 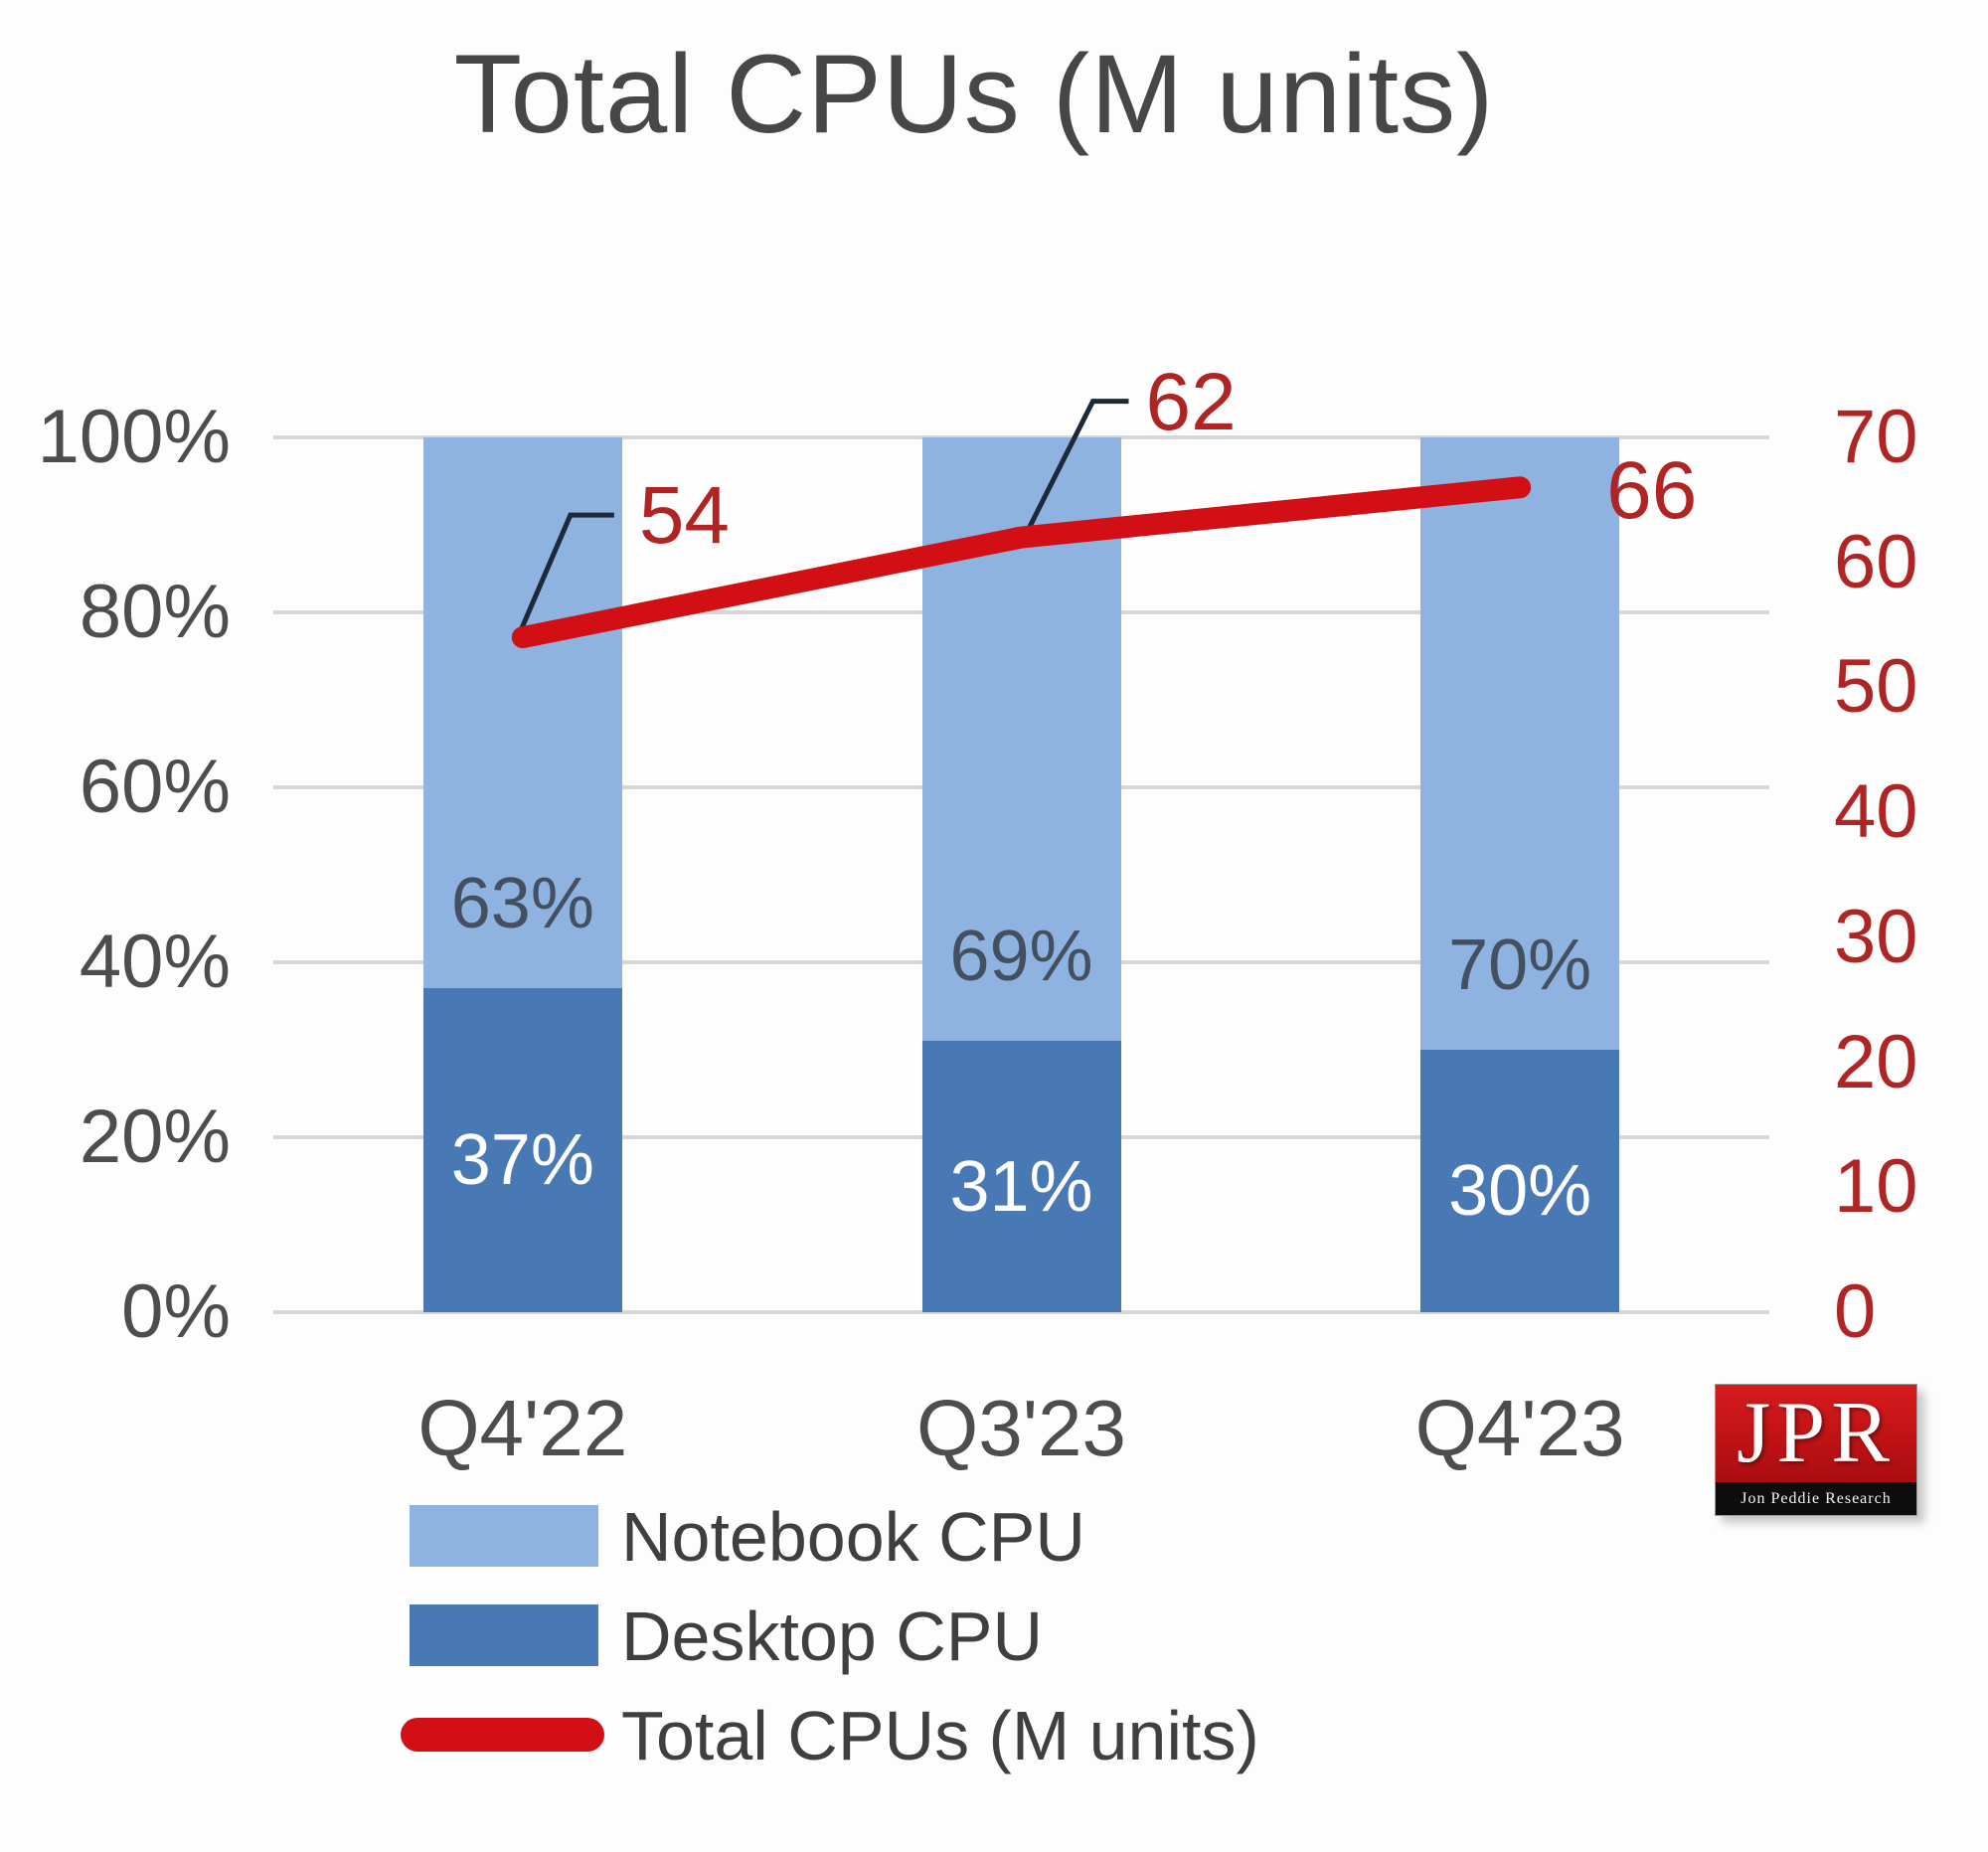 I want to click on gridline, so click(x=1021, y=1312).